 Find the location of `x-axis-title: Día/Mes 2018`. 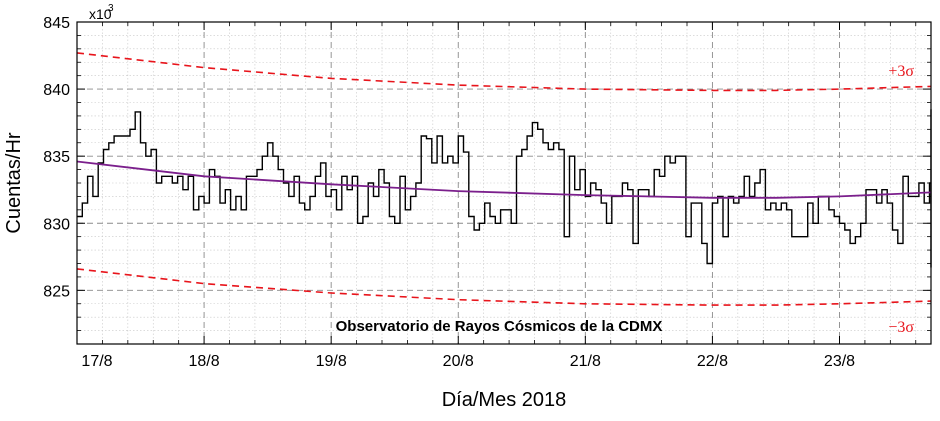

x-axis-title: Día/Mes 2018 is located at coordinates (504, 400).